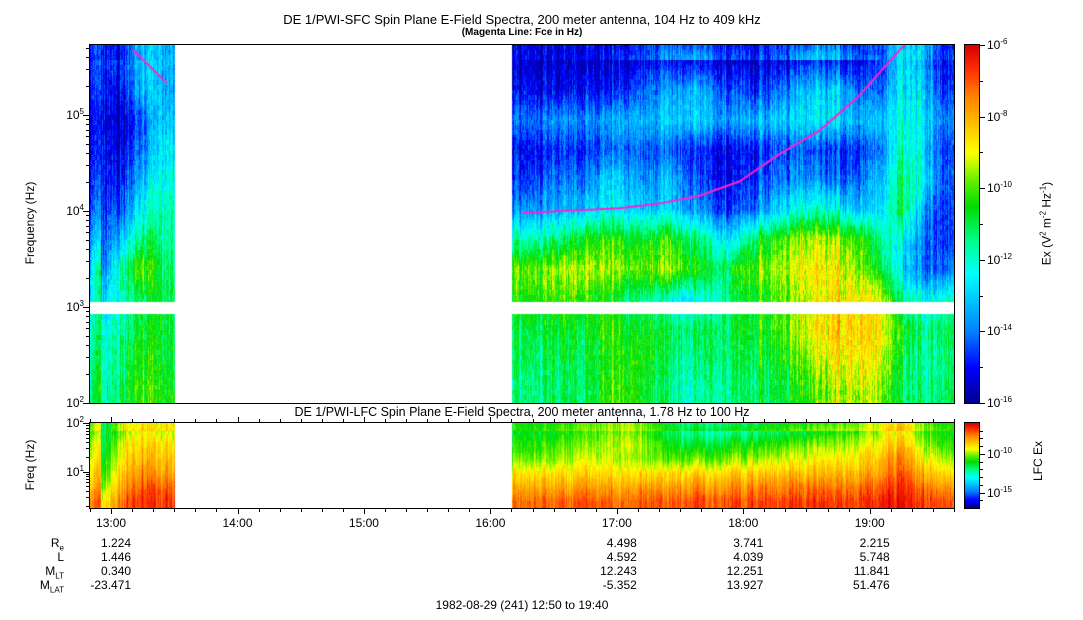  Describe the element at coordinates (621, 543) in the screenshot. I see `ephemeris-value: 4.498` at that location.